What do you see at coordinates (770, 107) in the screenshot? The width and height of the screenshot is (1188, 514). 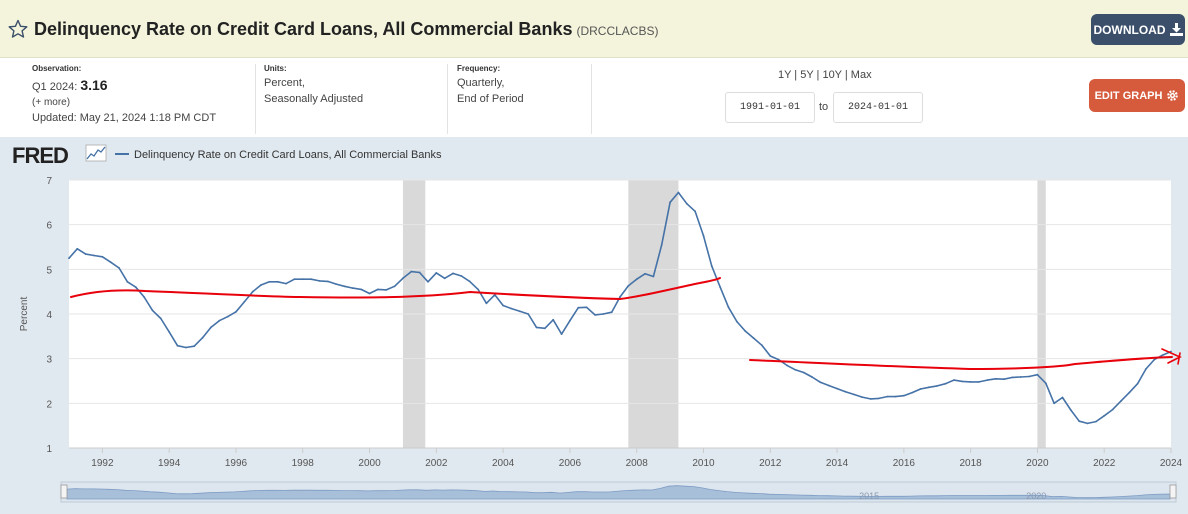 I see `date-from-input: 1991-01-01` at bounding box center [770, 107].